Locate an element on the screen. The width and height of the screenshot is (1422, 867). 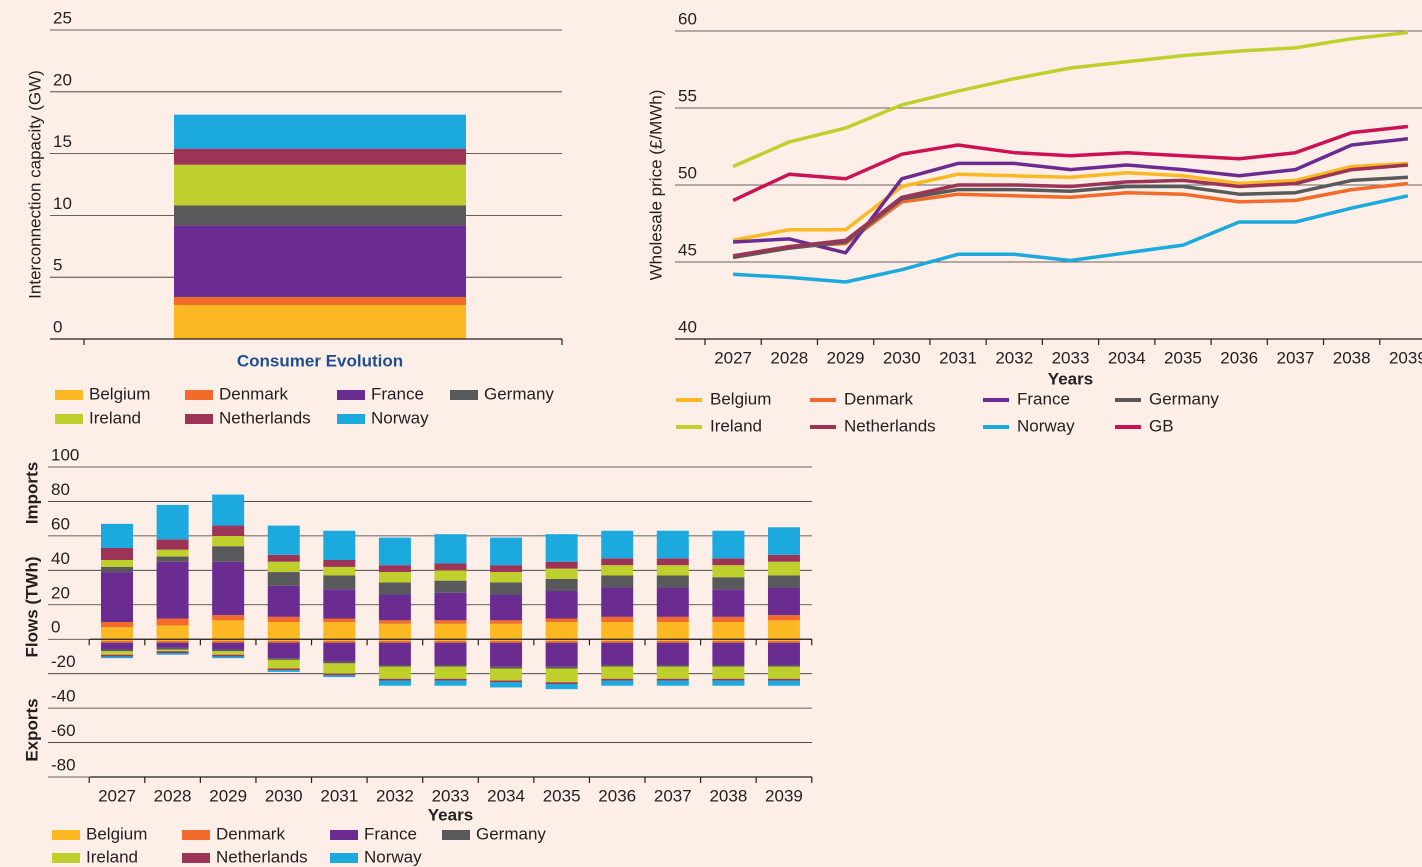
y-tick-label: 80 is located at coordinates (60, 489).